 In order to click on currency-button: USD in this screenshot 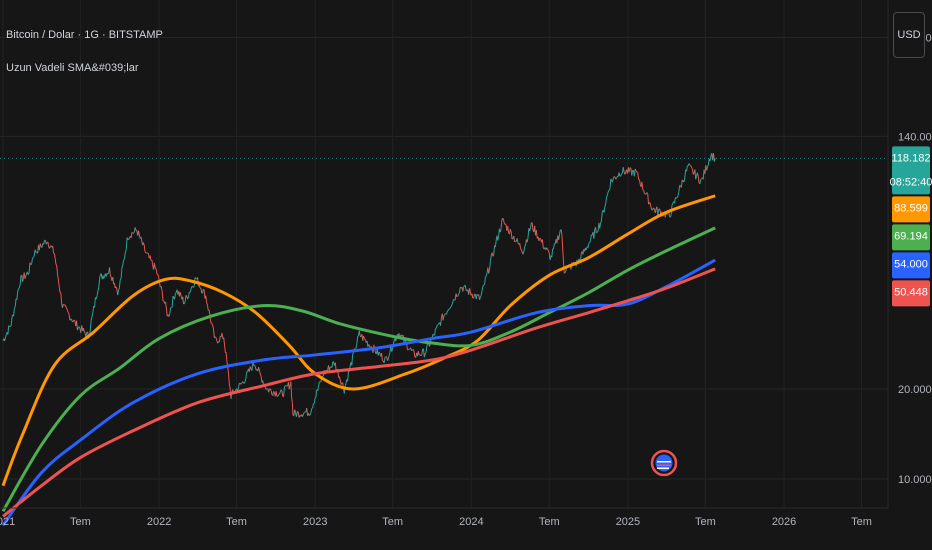, I will do `click(909, 35)`.